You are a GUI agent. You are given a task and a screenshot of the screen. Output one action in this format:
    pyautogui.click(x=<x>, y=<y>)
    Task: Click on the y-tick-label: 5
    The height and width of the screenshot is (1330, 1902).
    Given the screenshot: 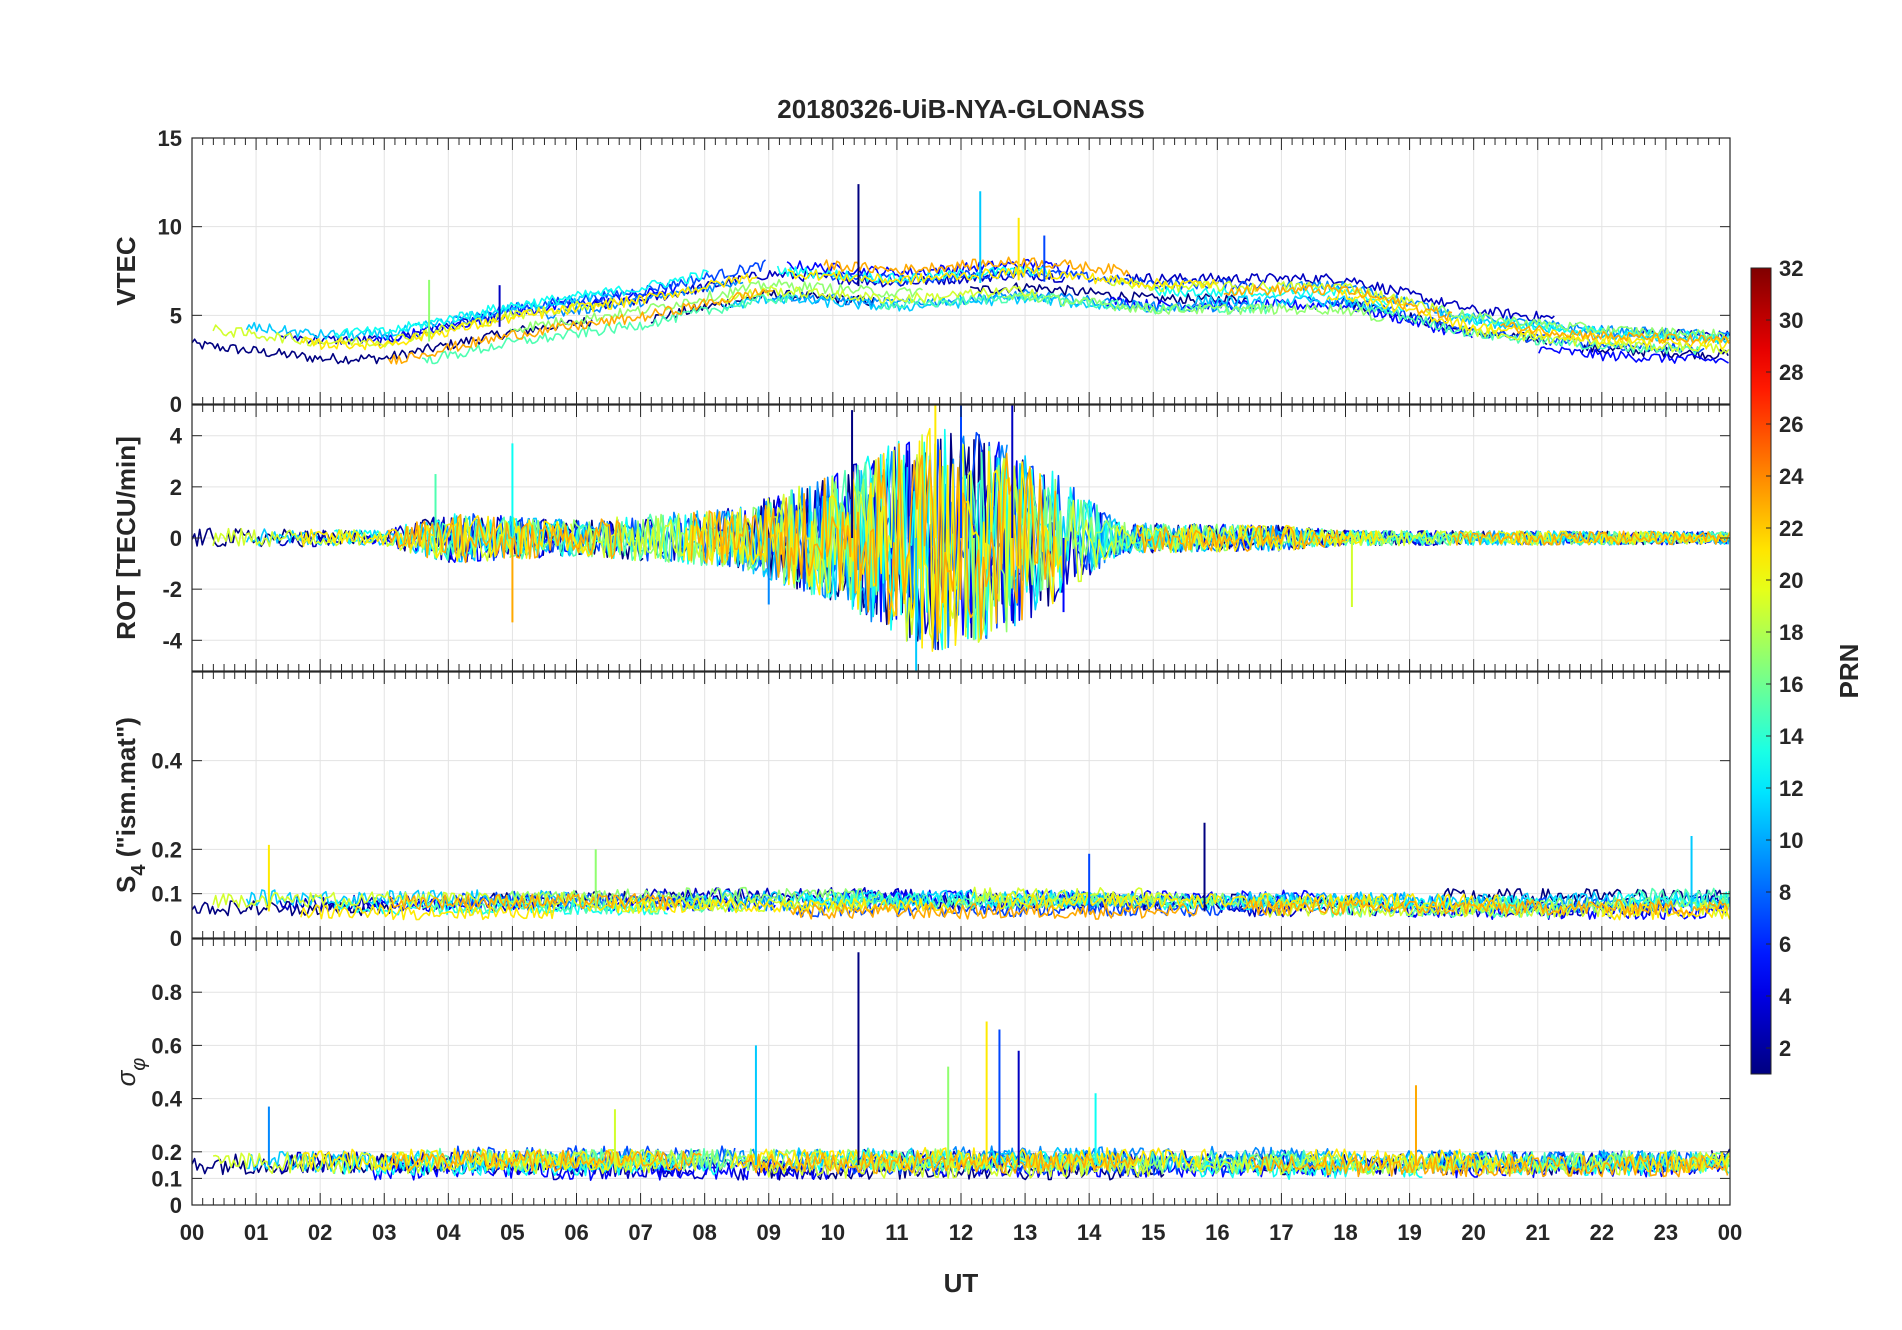 What is the action you would take?
    pyautogui.click(x=176, y=315)
    